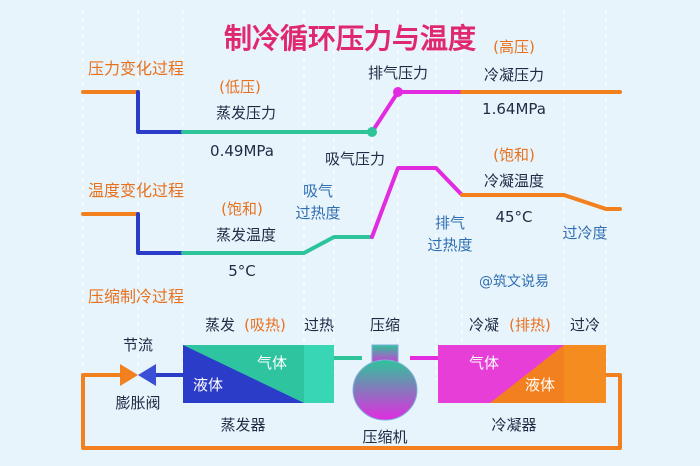 The image size is (700, 466). Describe the element at coordinates (522, 374) in the screenshot. I see `condenser` at that location.